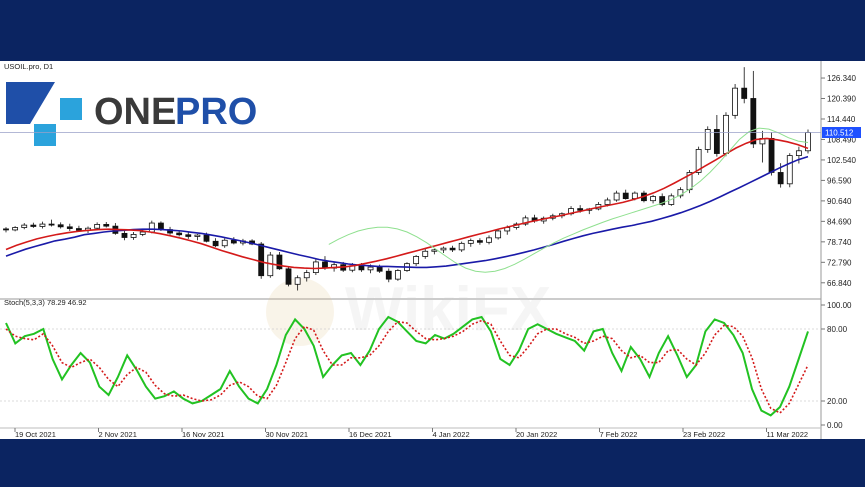  I want to click on price-tick-label: 78.740, so click(839, 242).